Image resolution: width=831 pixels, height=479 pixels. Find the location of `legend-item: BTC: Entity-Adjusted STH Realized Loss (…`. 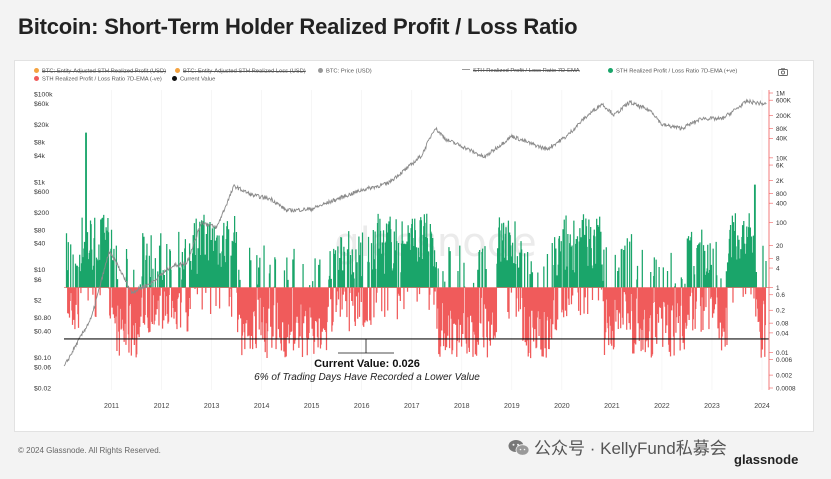

legend-item: BTC: Entity-Adjusted STH Realized Loss (… is located at coordinates (240, 71).